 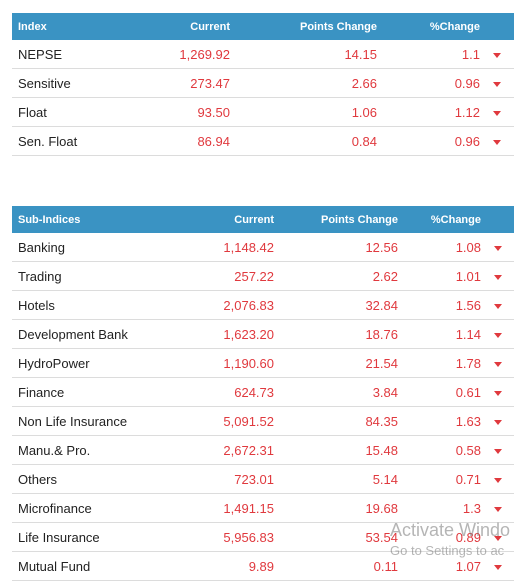 I want to click on row-points-change: 21.54, so click(x=336, y=363).